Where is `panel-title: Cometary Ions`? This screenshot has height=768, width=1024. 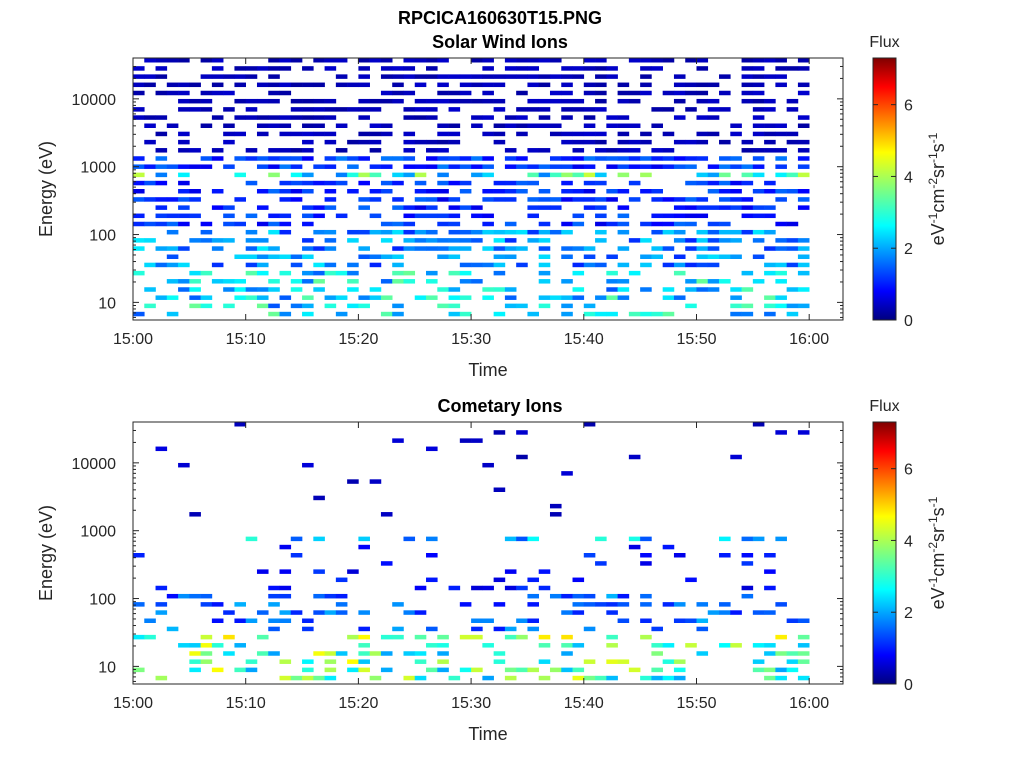
panel-title: Cometary Ions is located at coordinates (499, 406).